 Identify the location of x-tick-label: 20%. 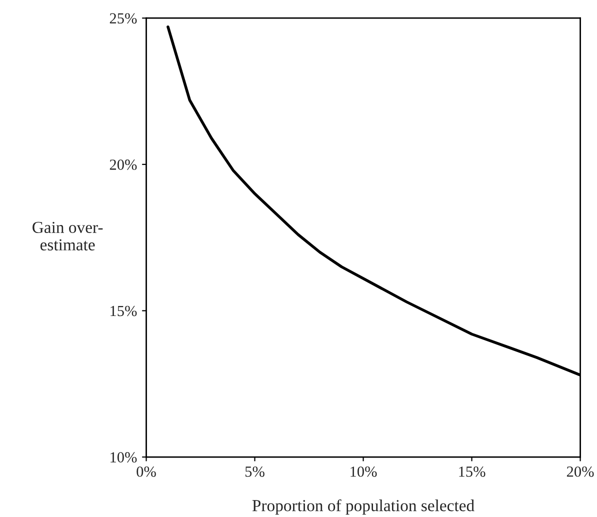
(580, 471).